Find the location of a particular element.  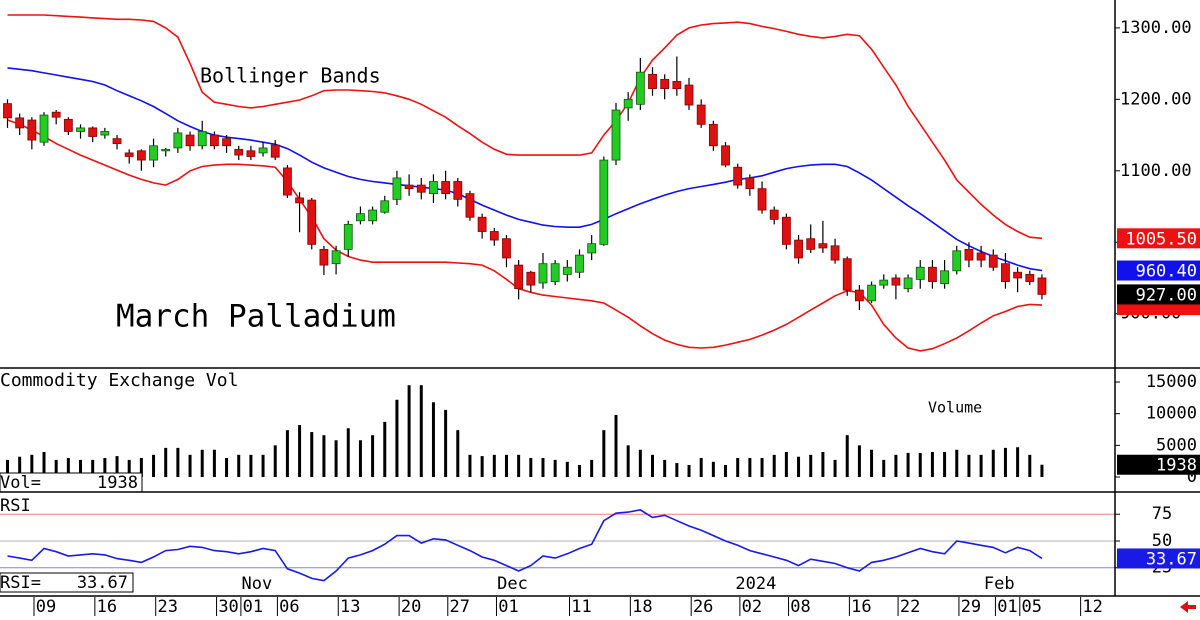

readout-box is located at coordinates (67, 582).